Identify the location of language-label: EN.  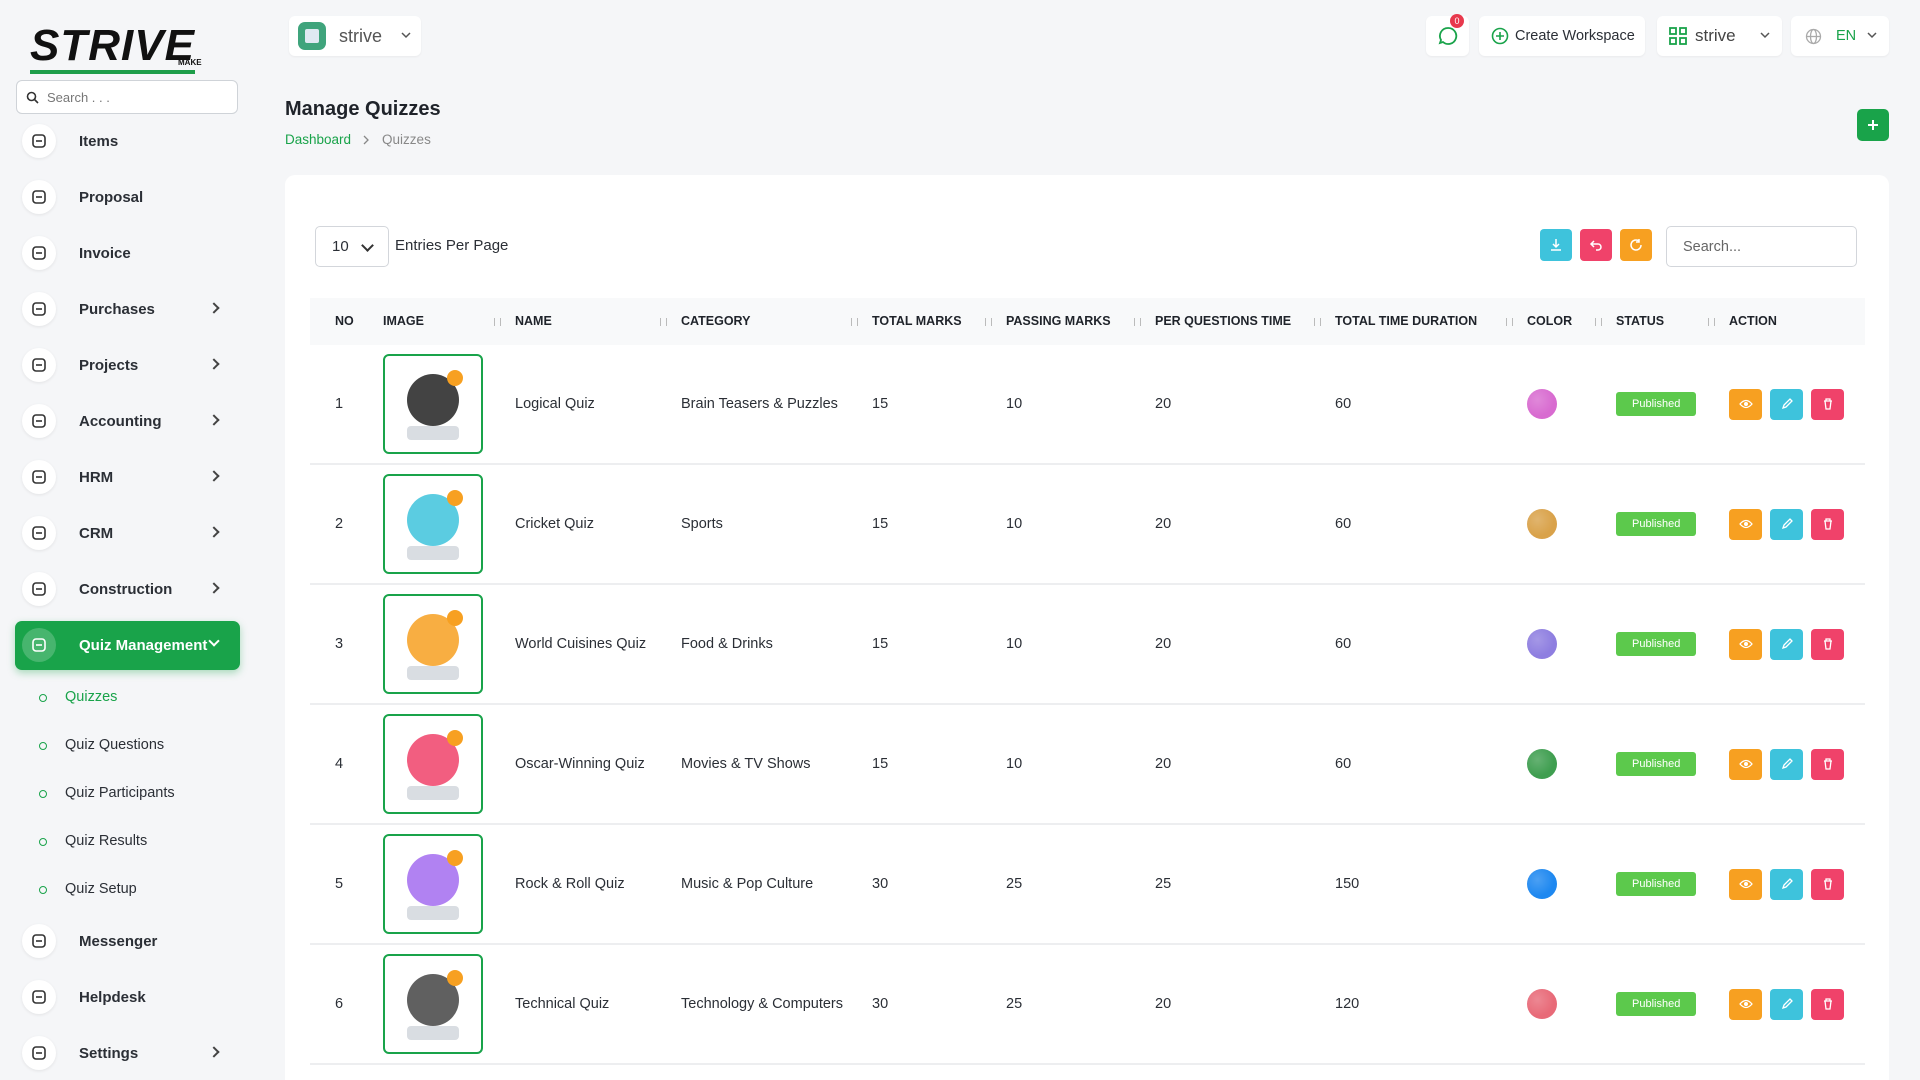
(1846, 36).